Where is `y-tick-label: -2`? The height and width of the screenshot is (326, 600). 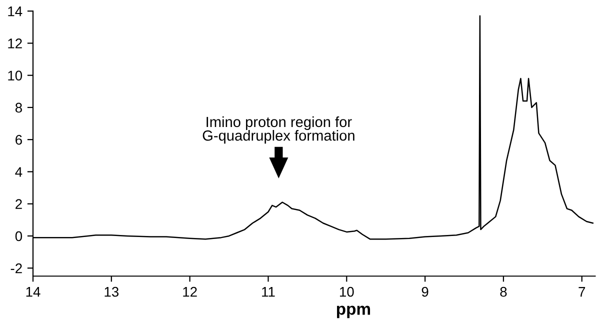
y-tick-label: -2 is located at coordinates (16, 268).